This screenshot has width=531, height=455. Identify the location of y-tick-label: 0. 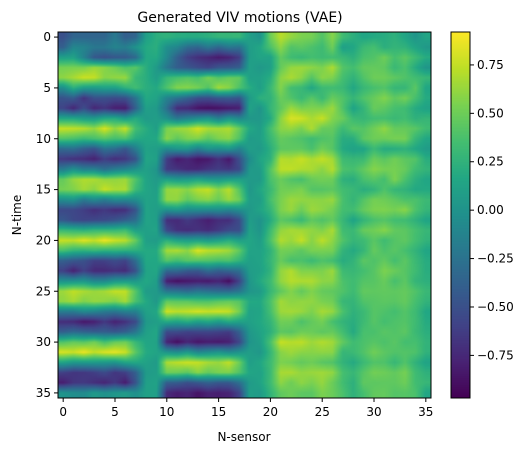
(47, 37).